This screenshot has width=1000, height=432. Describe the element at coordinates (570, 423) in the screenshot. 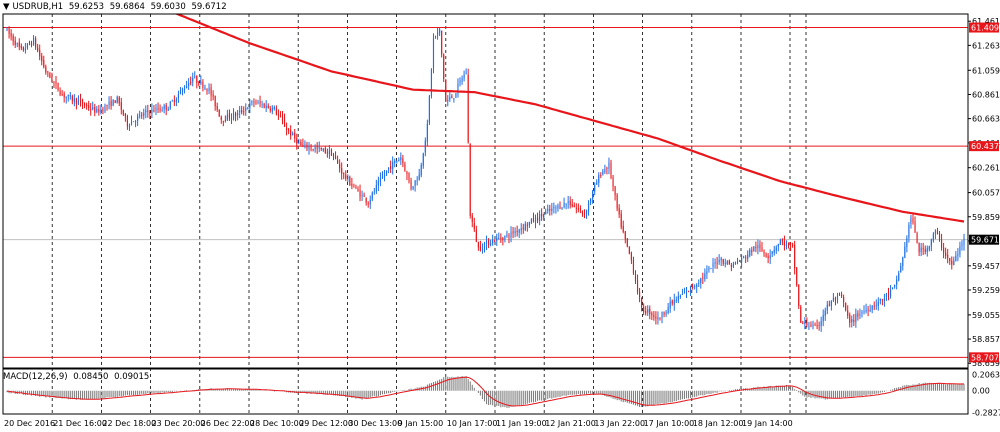

I see `time-label: 12 Jan 21:00` at that location.